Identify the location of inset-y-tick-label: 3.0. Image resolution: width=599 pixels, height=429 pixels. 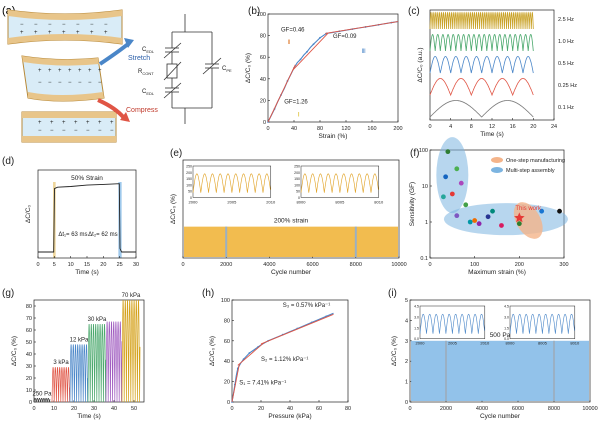
(506, 317).